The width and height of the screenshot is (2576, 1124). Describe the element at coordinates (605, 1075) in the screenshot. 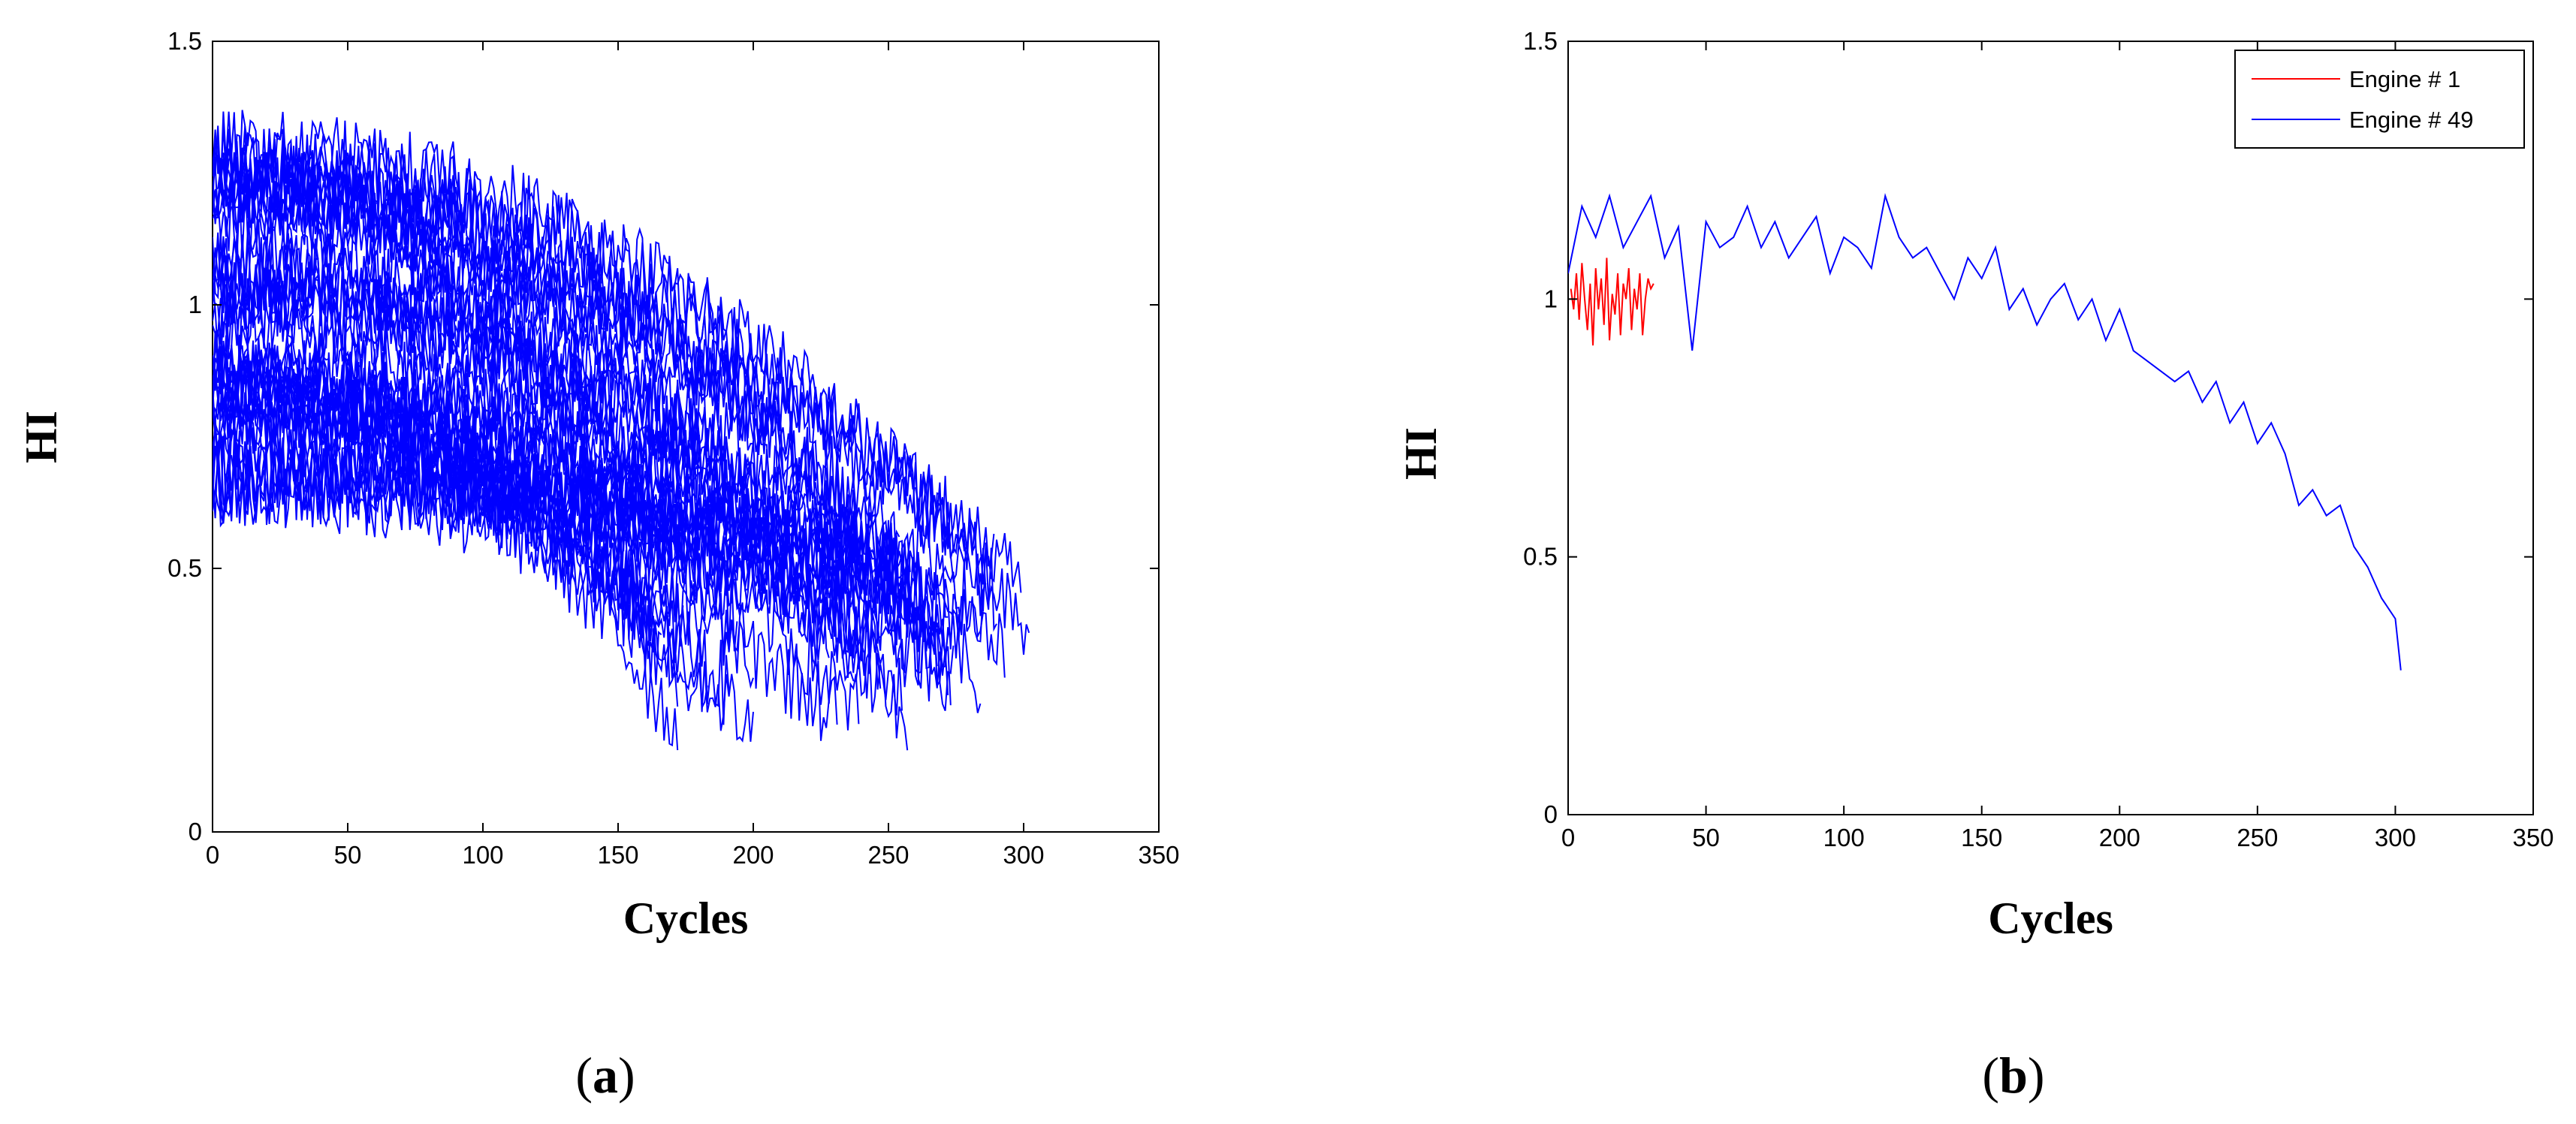

I see `panel-label: (a)` at that location.